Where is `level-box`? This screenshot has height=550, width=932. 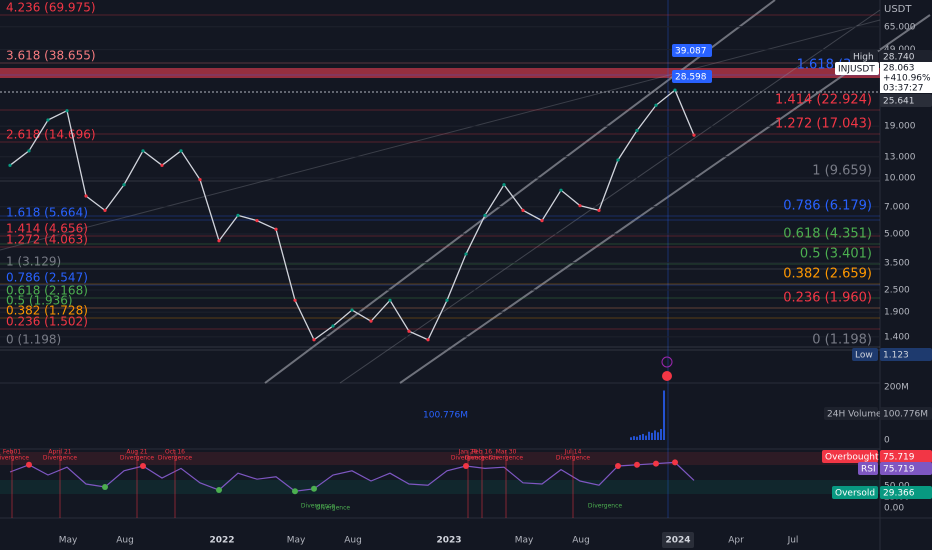 level-box is located at coordinates (906, 100).